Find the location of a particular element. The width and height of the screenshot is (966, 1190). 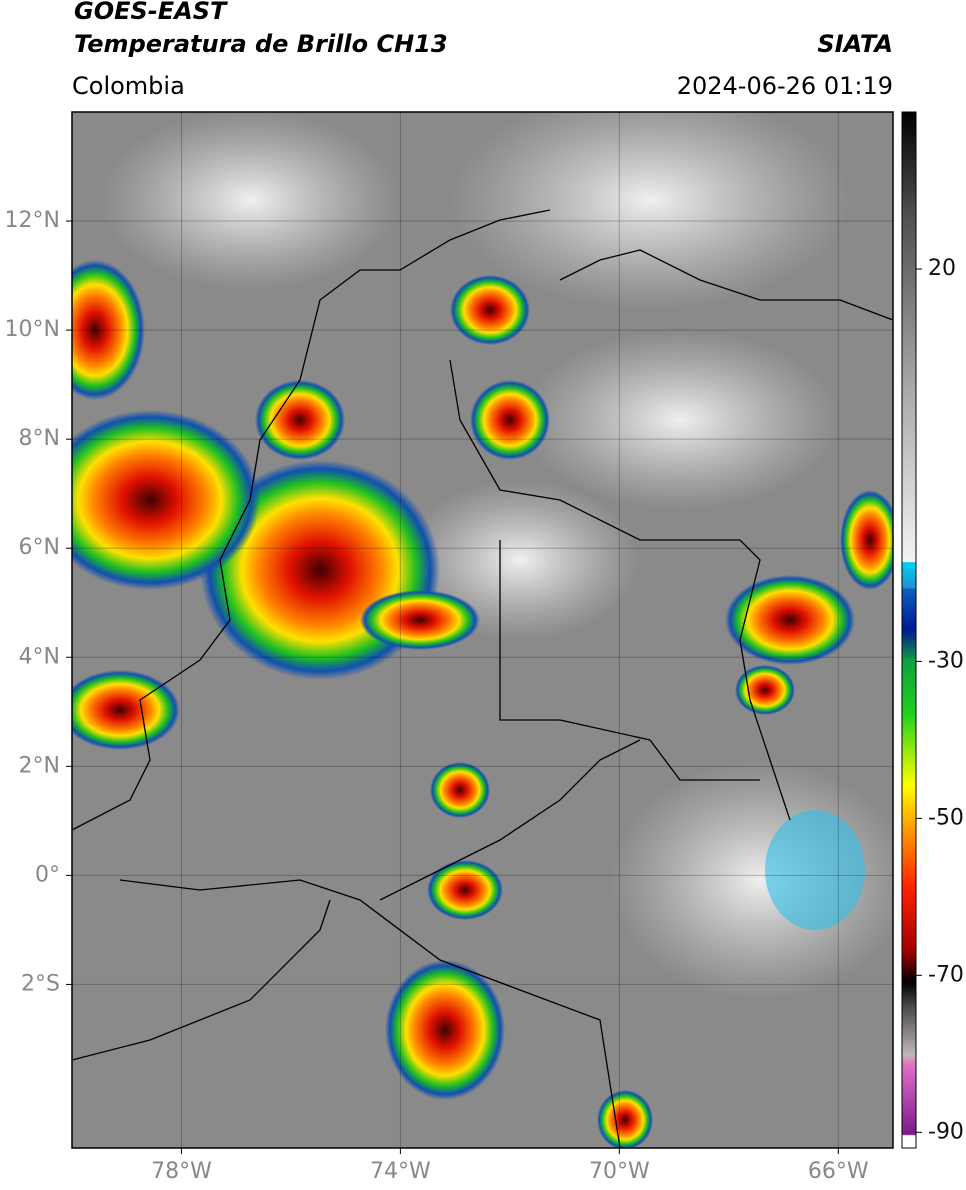

x-tick-label: 70°W is located at coordinates (619, 1171).